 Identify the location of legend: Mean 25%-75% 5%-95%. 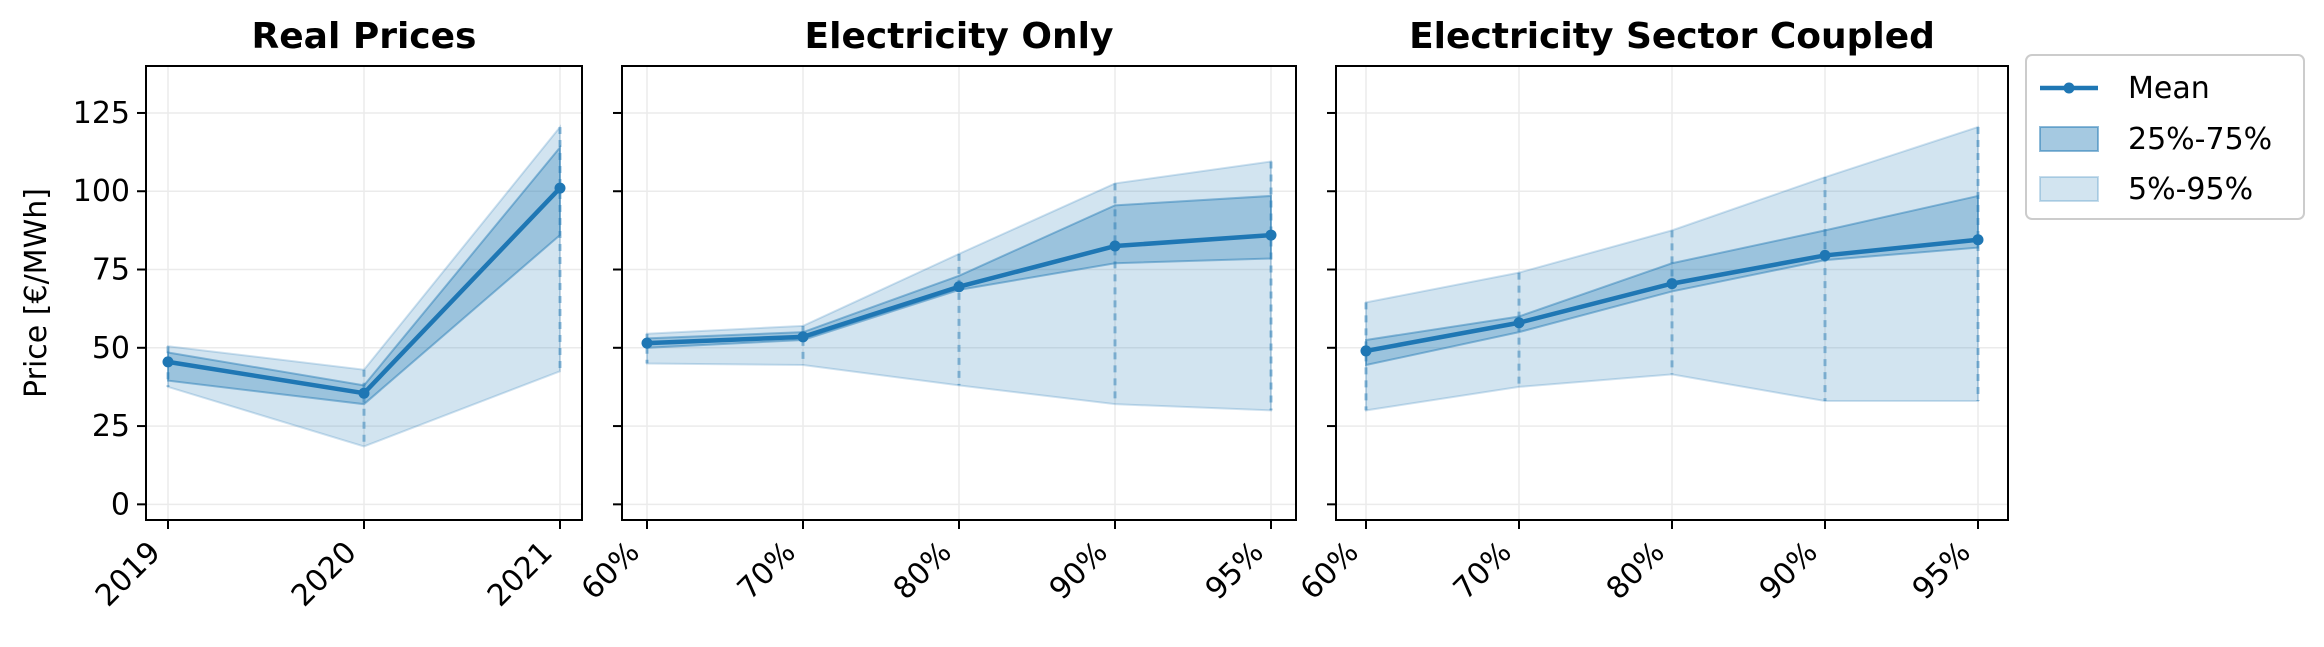
(2165, 137).